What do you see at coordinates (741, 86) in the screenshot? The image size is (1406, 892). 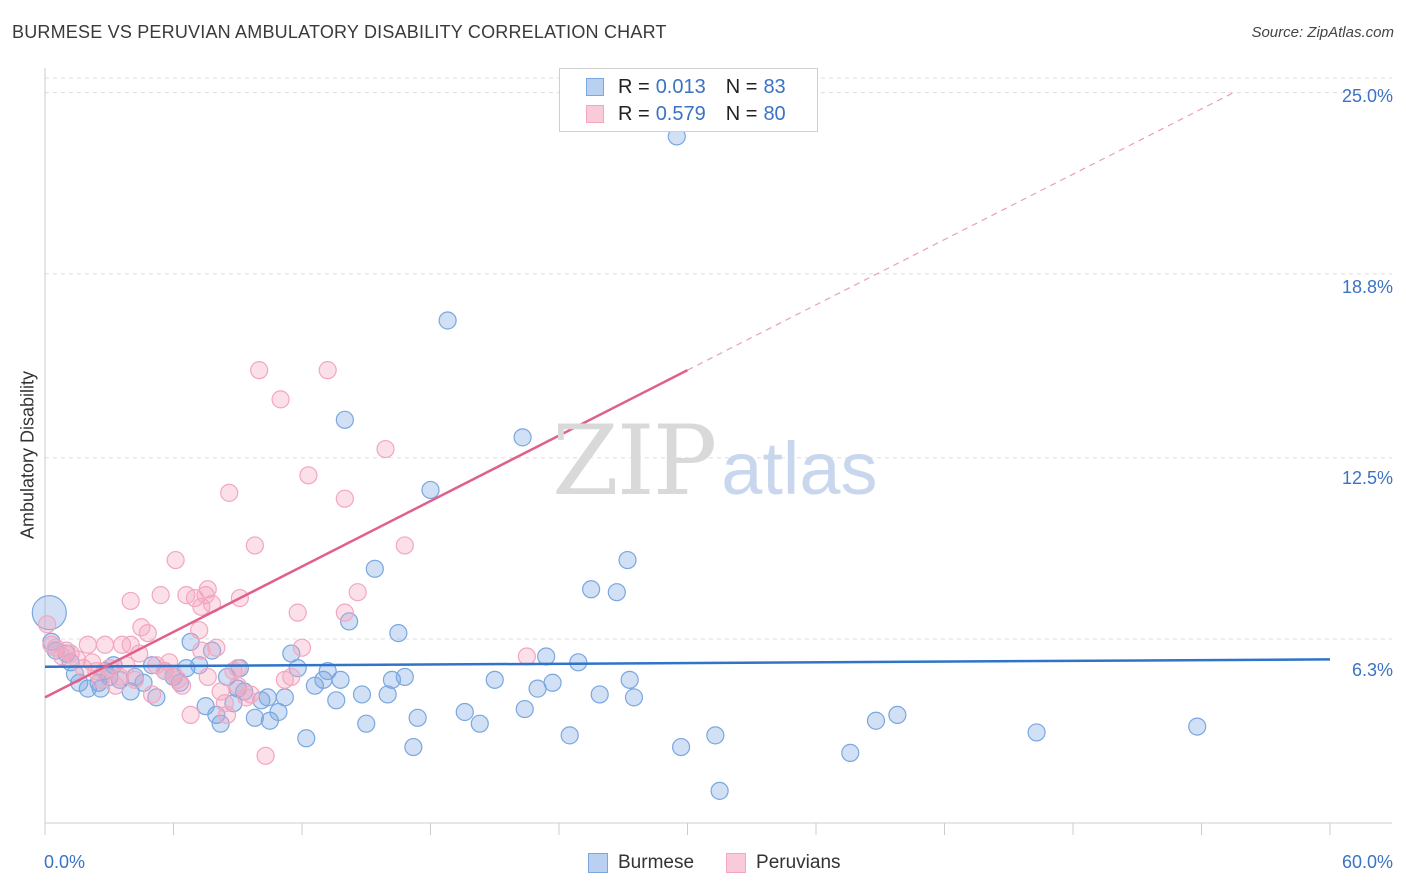 I see `legend-n-label: N =` at bounding box center [741, 86].